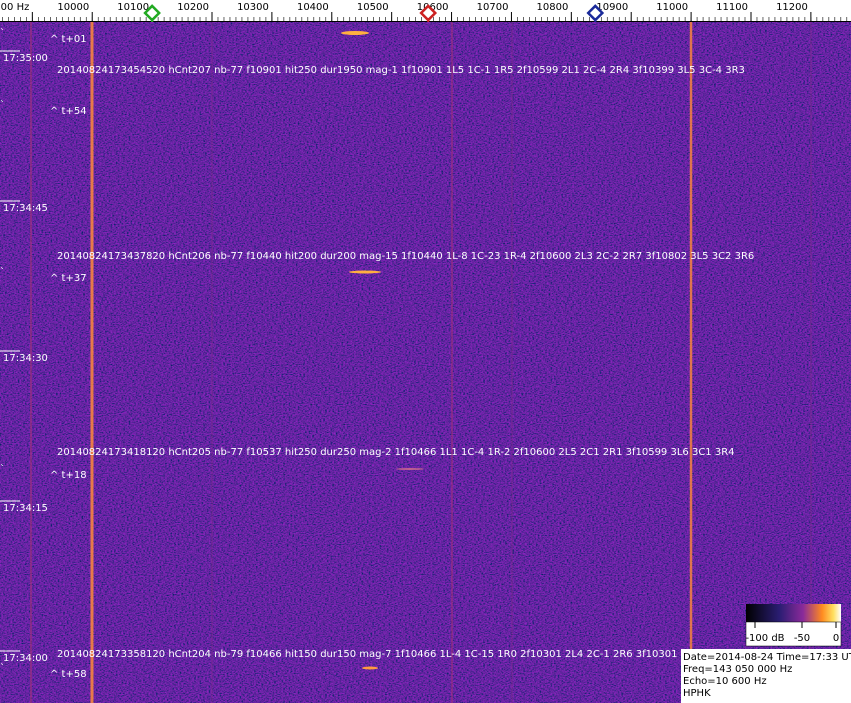  I want to click on info-line: Date=2014-08-24 Time=17:33 UTC, so click(767, 657).